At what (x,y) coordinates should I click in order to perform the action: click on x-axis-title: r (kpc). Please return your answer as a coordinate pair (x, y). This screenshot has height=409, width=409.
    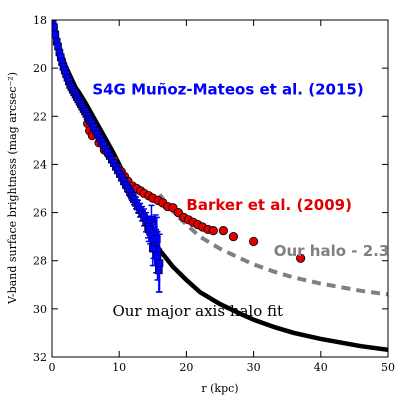
    Looking at the image, I should click on (219, 388).